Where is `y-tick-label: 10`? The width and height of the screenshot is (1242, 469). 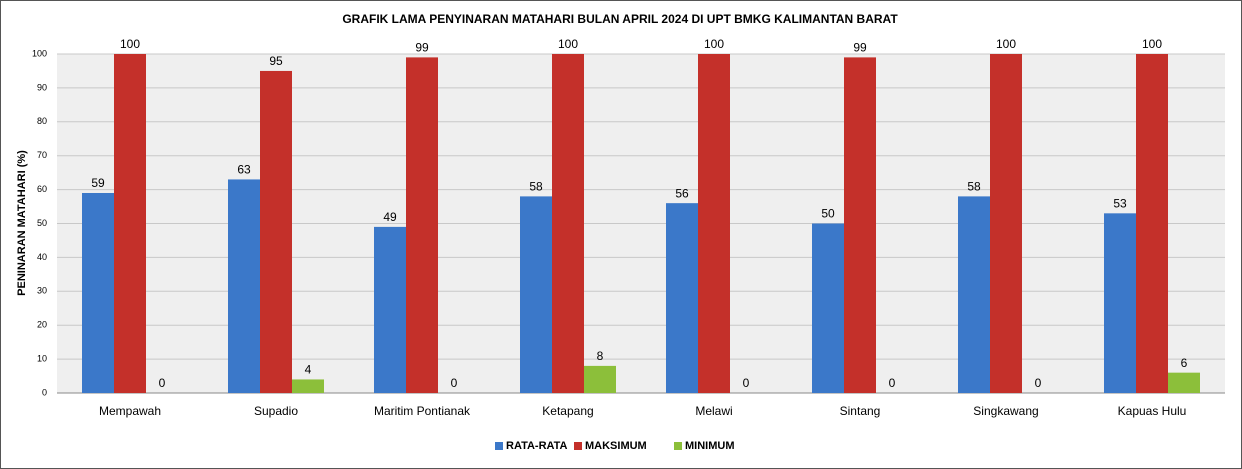
y-tick-label: 10 is located at coordinates (42, 358).